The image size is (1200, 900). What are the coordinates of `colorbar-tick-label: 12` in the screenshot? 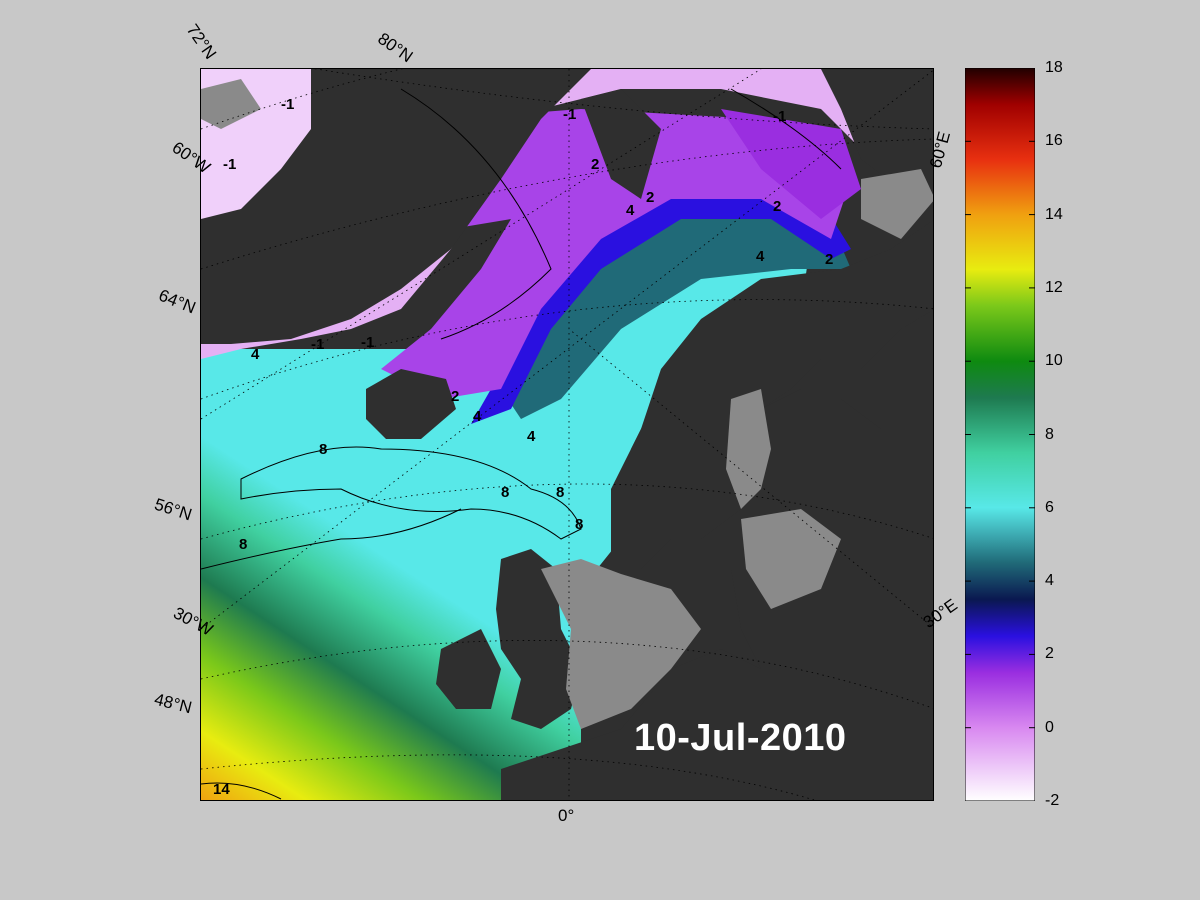 It's located at (1054, 287).